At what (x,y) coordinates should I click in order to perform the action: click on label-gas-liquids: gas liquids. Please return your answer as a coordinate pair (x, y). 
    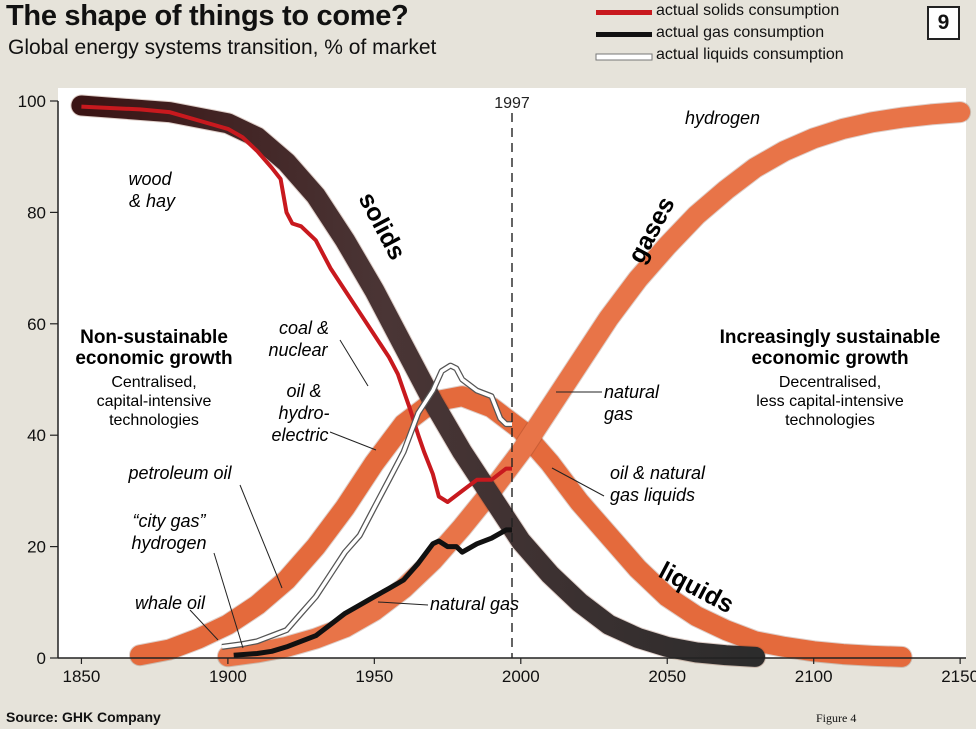
    Looking at the image, I should click on (652, 495).